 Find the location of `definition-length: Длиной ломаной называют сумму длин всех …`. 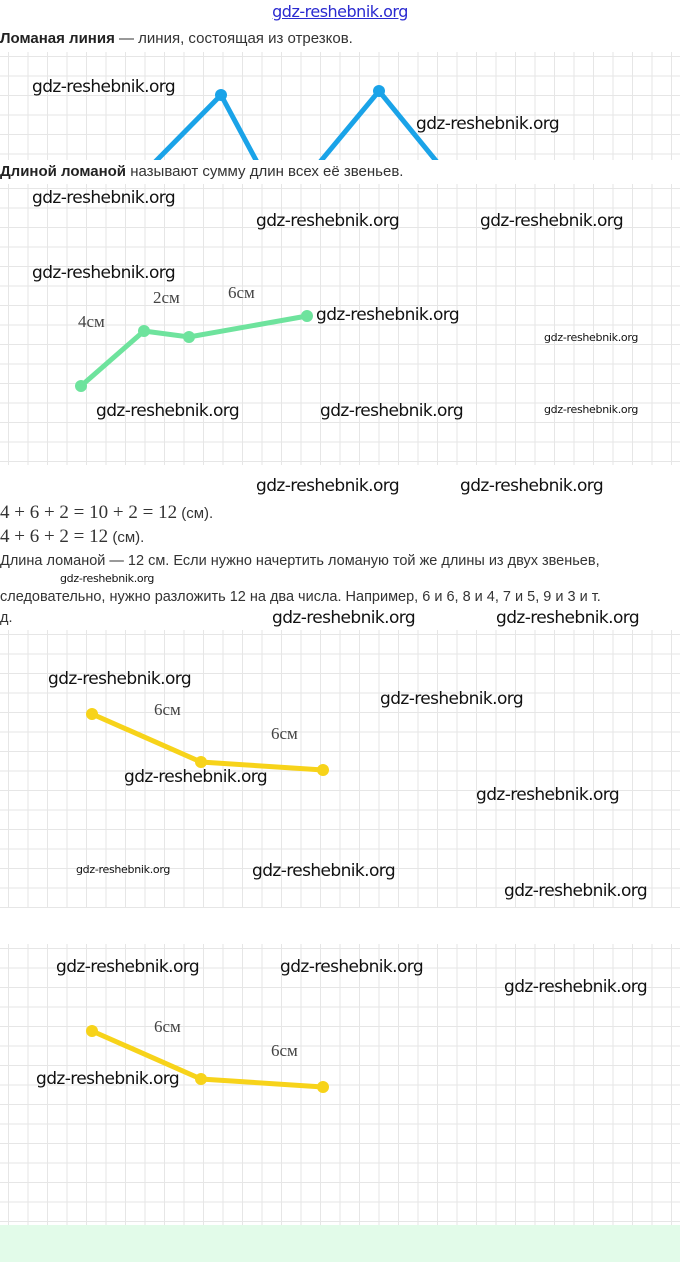

definition-length: Длиной ломаной называют сумму длин всех … is located at coordinates (201, 172).